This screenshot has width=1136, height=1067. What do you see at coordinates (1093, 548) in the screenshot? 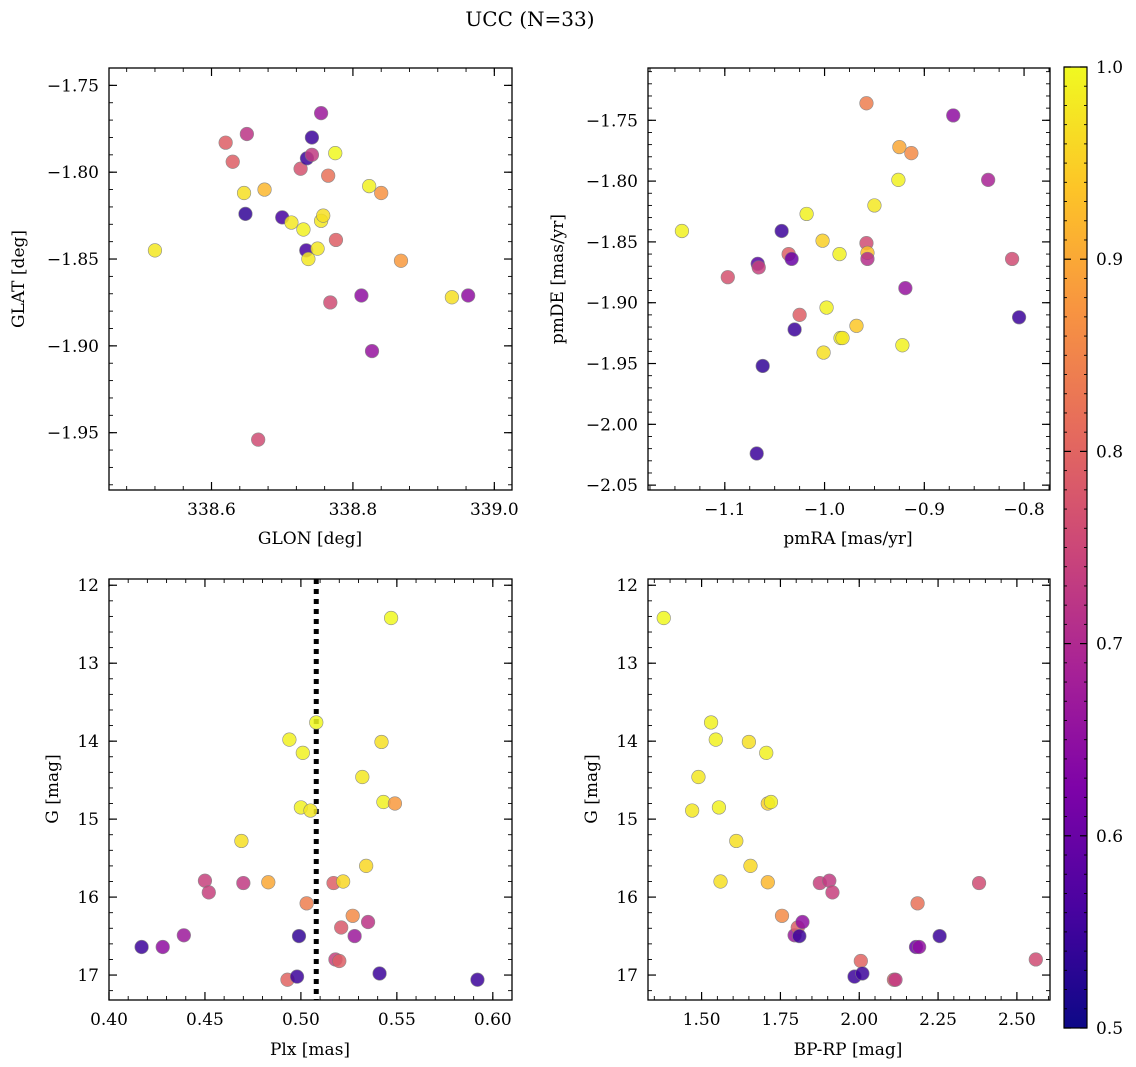
I see `colorbar: 0.5 0.6 0.7 0.8 0.9 1.0` at bounding box center [1093, 548].